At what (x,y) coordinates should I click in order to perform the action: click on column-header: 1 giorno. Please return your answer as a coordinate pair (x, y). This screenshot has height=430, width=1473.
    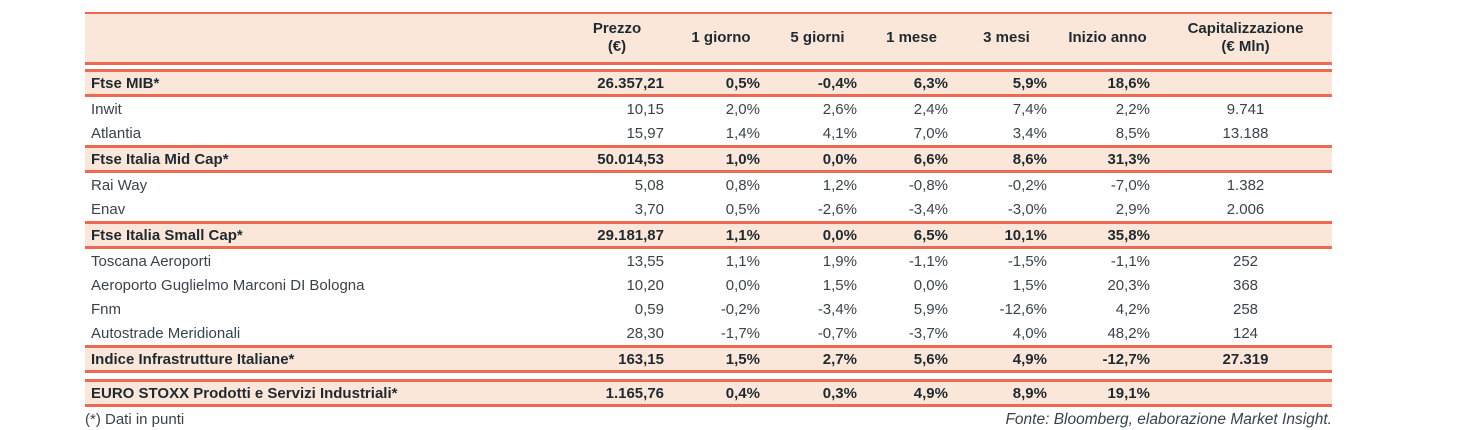
    Looking at the image, I should click on (721, 37).